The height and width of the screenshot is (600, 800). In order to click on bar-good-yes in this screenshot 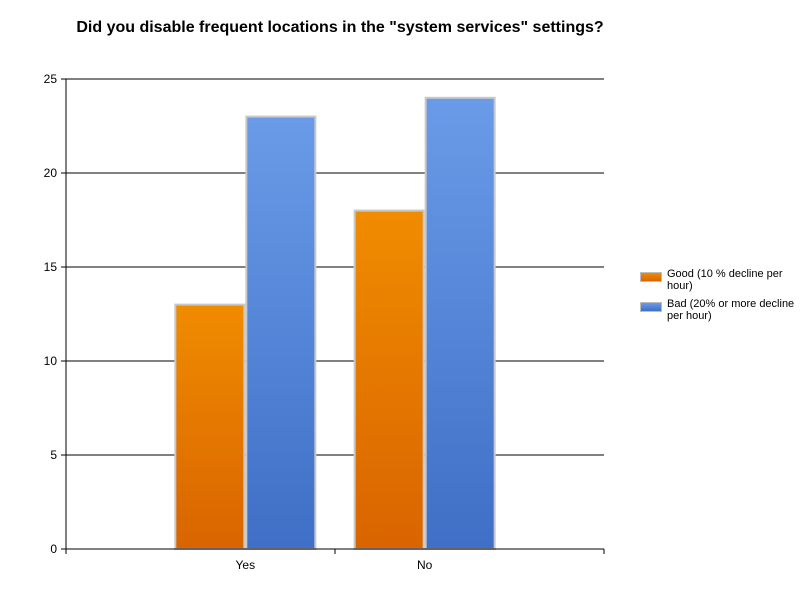, I will do `click(210, 426)`.